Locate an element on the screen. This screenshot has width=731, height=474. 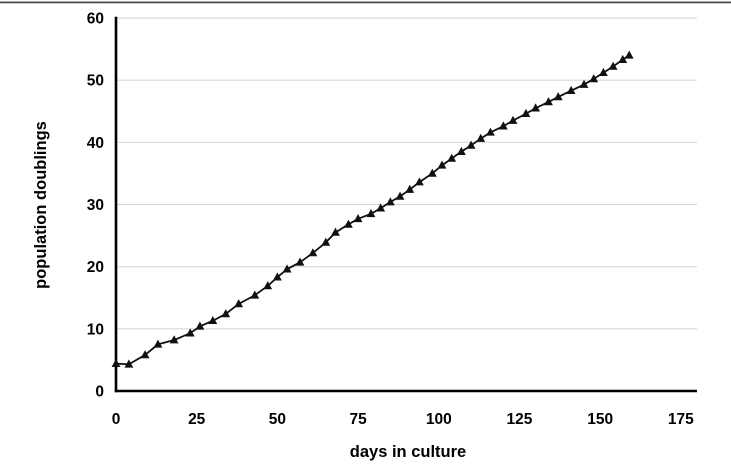
y-tick-label: 60 is located at coordinates (95, 19).